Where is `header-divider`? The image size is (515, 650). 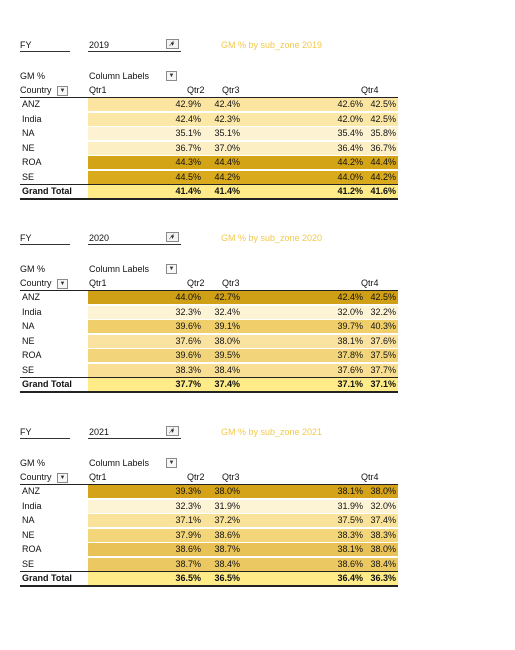 header-divider is located at coordinates (209, 290).